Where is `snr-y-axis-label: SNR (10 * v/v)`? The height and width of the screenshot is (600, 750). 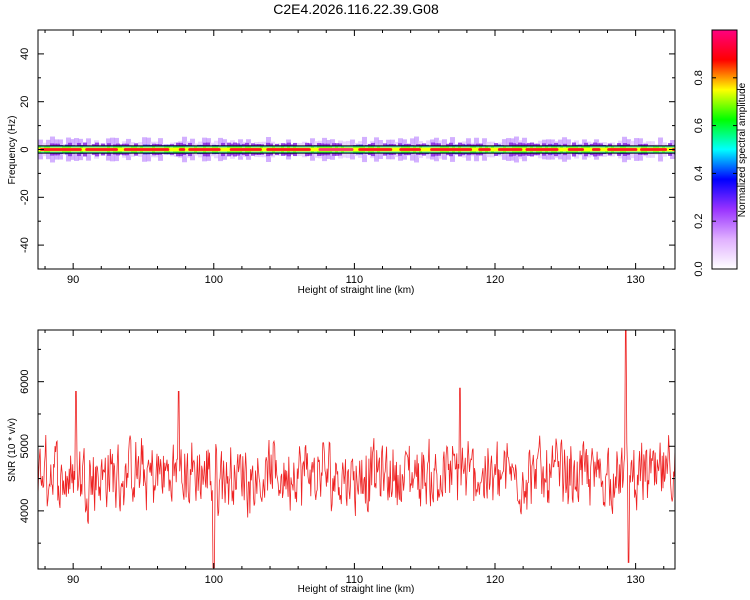
snr-y-axis-label: SNR (10 * v/v) is located at coordinates (12, 450).